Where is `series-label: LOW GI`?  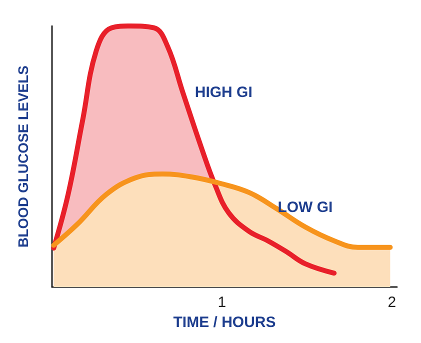
series-label: LOW GI is located at coordinates (305, 207).